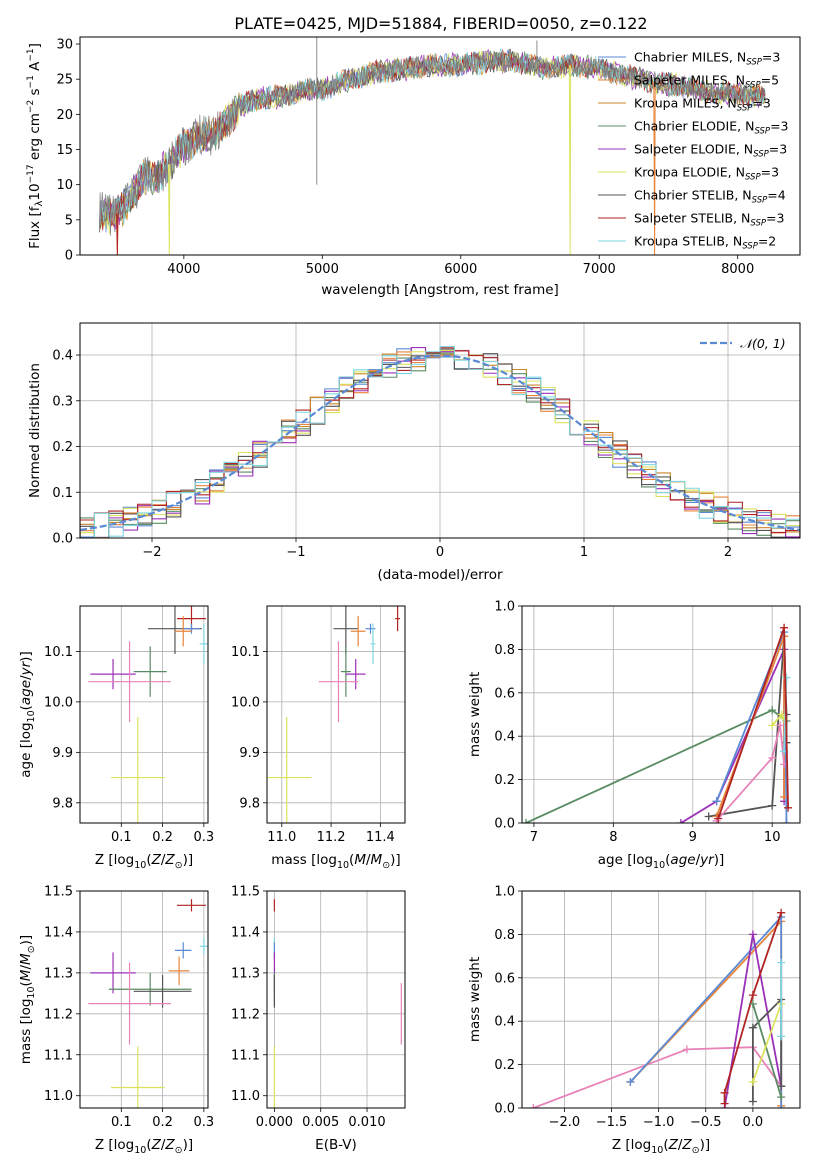 The image size is (819, 1170). I want to click on y-axis-label: Flux [fλ10−17 erg cm−2 s−1 A−1], so click(35, 146).